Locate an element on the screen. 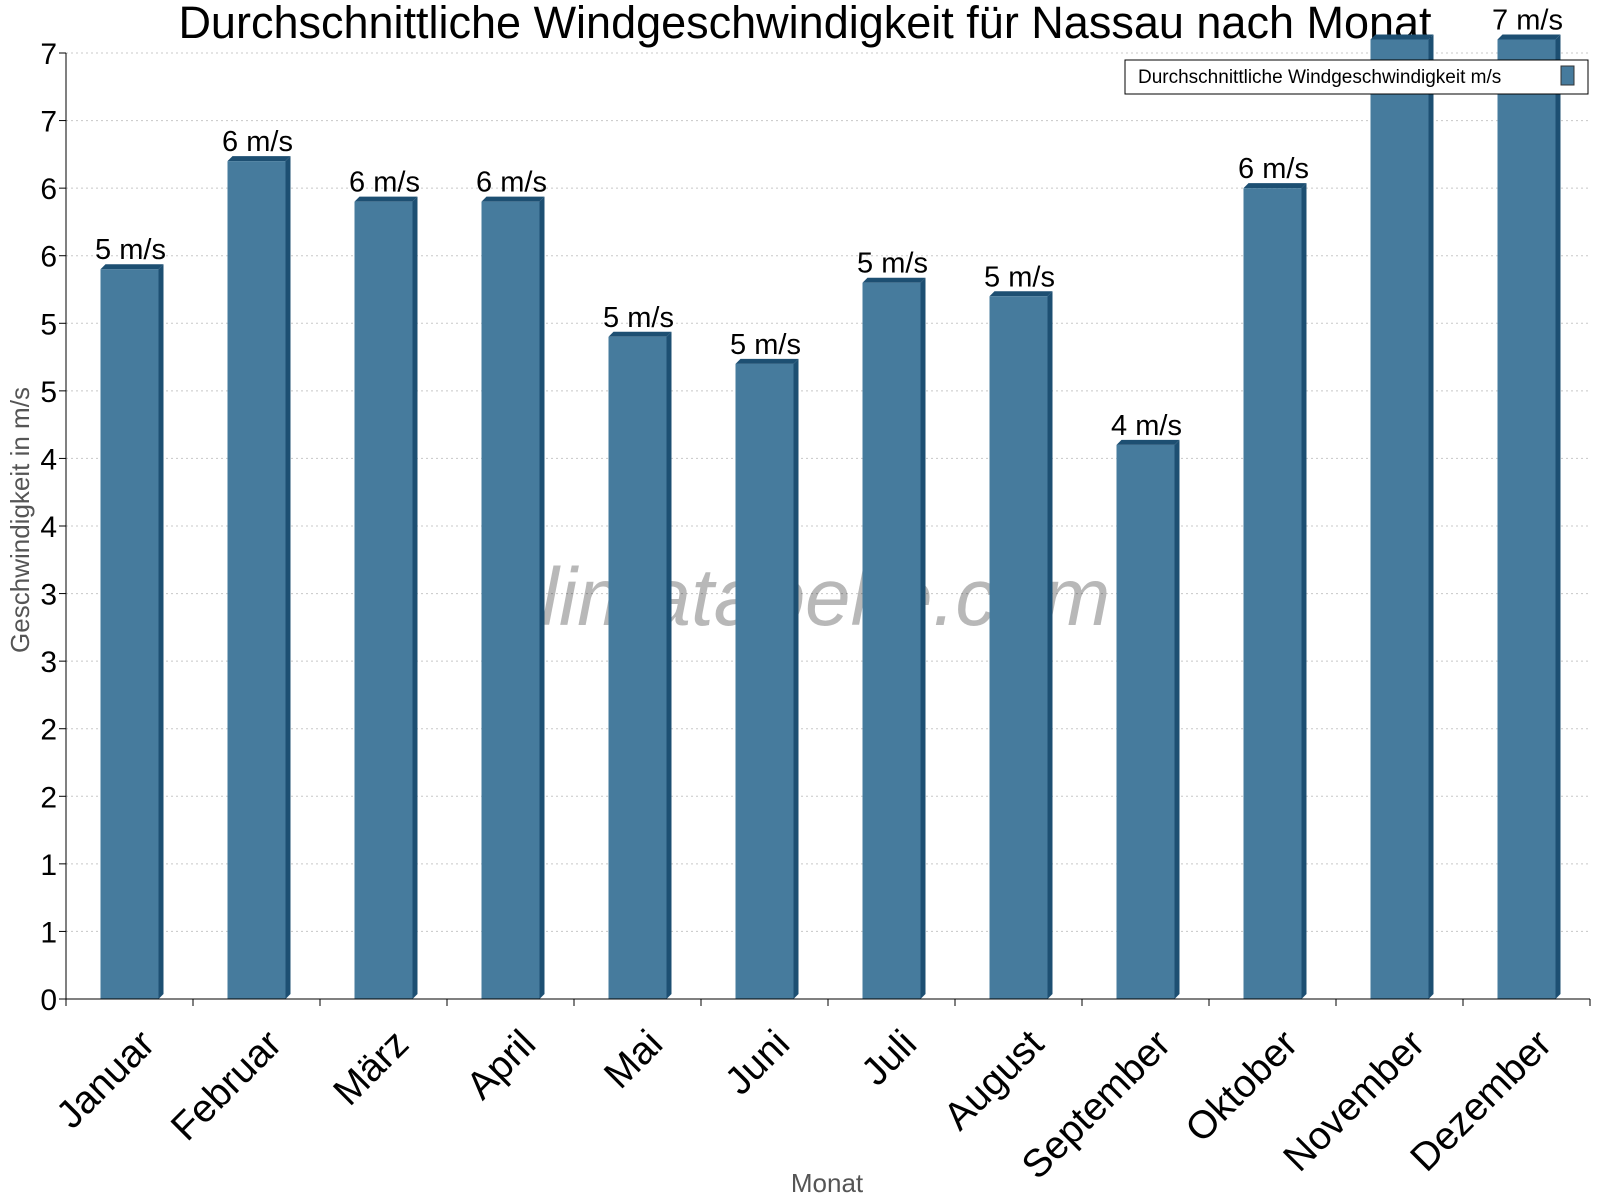 This screenshot has height=1200, width=1600. bar-value-label: 4 m/s is located at coordinates (1146, 426).